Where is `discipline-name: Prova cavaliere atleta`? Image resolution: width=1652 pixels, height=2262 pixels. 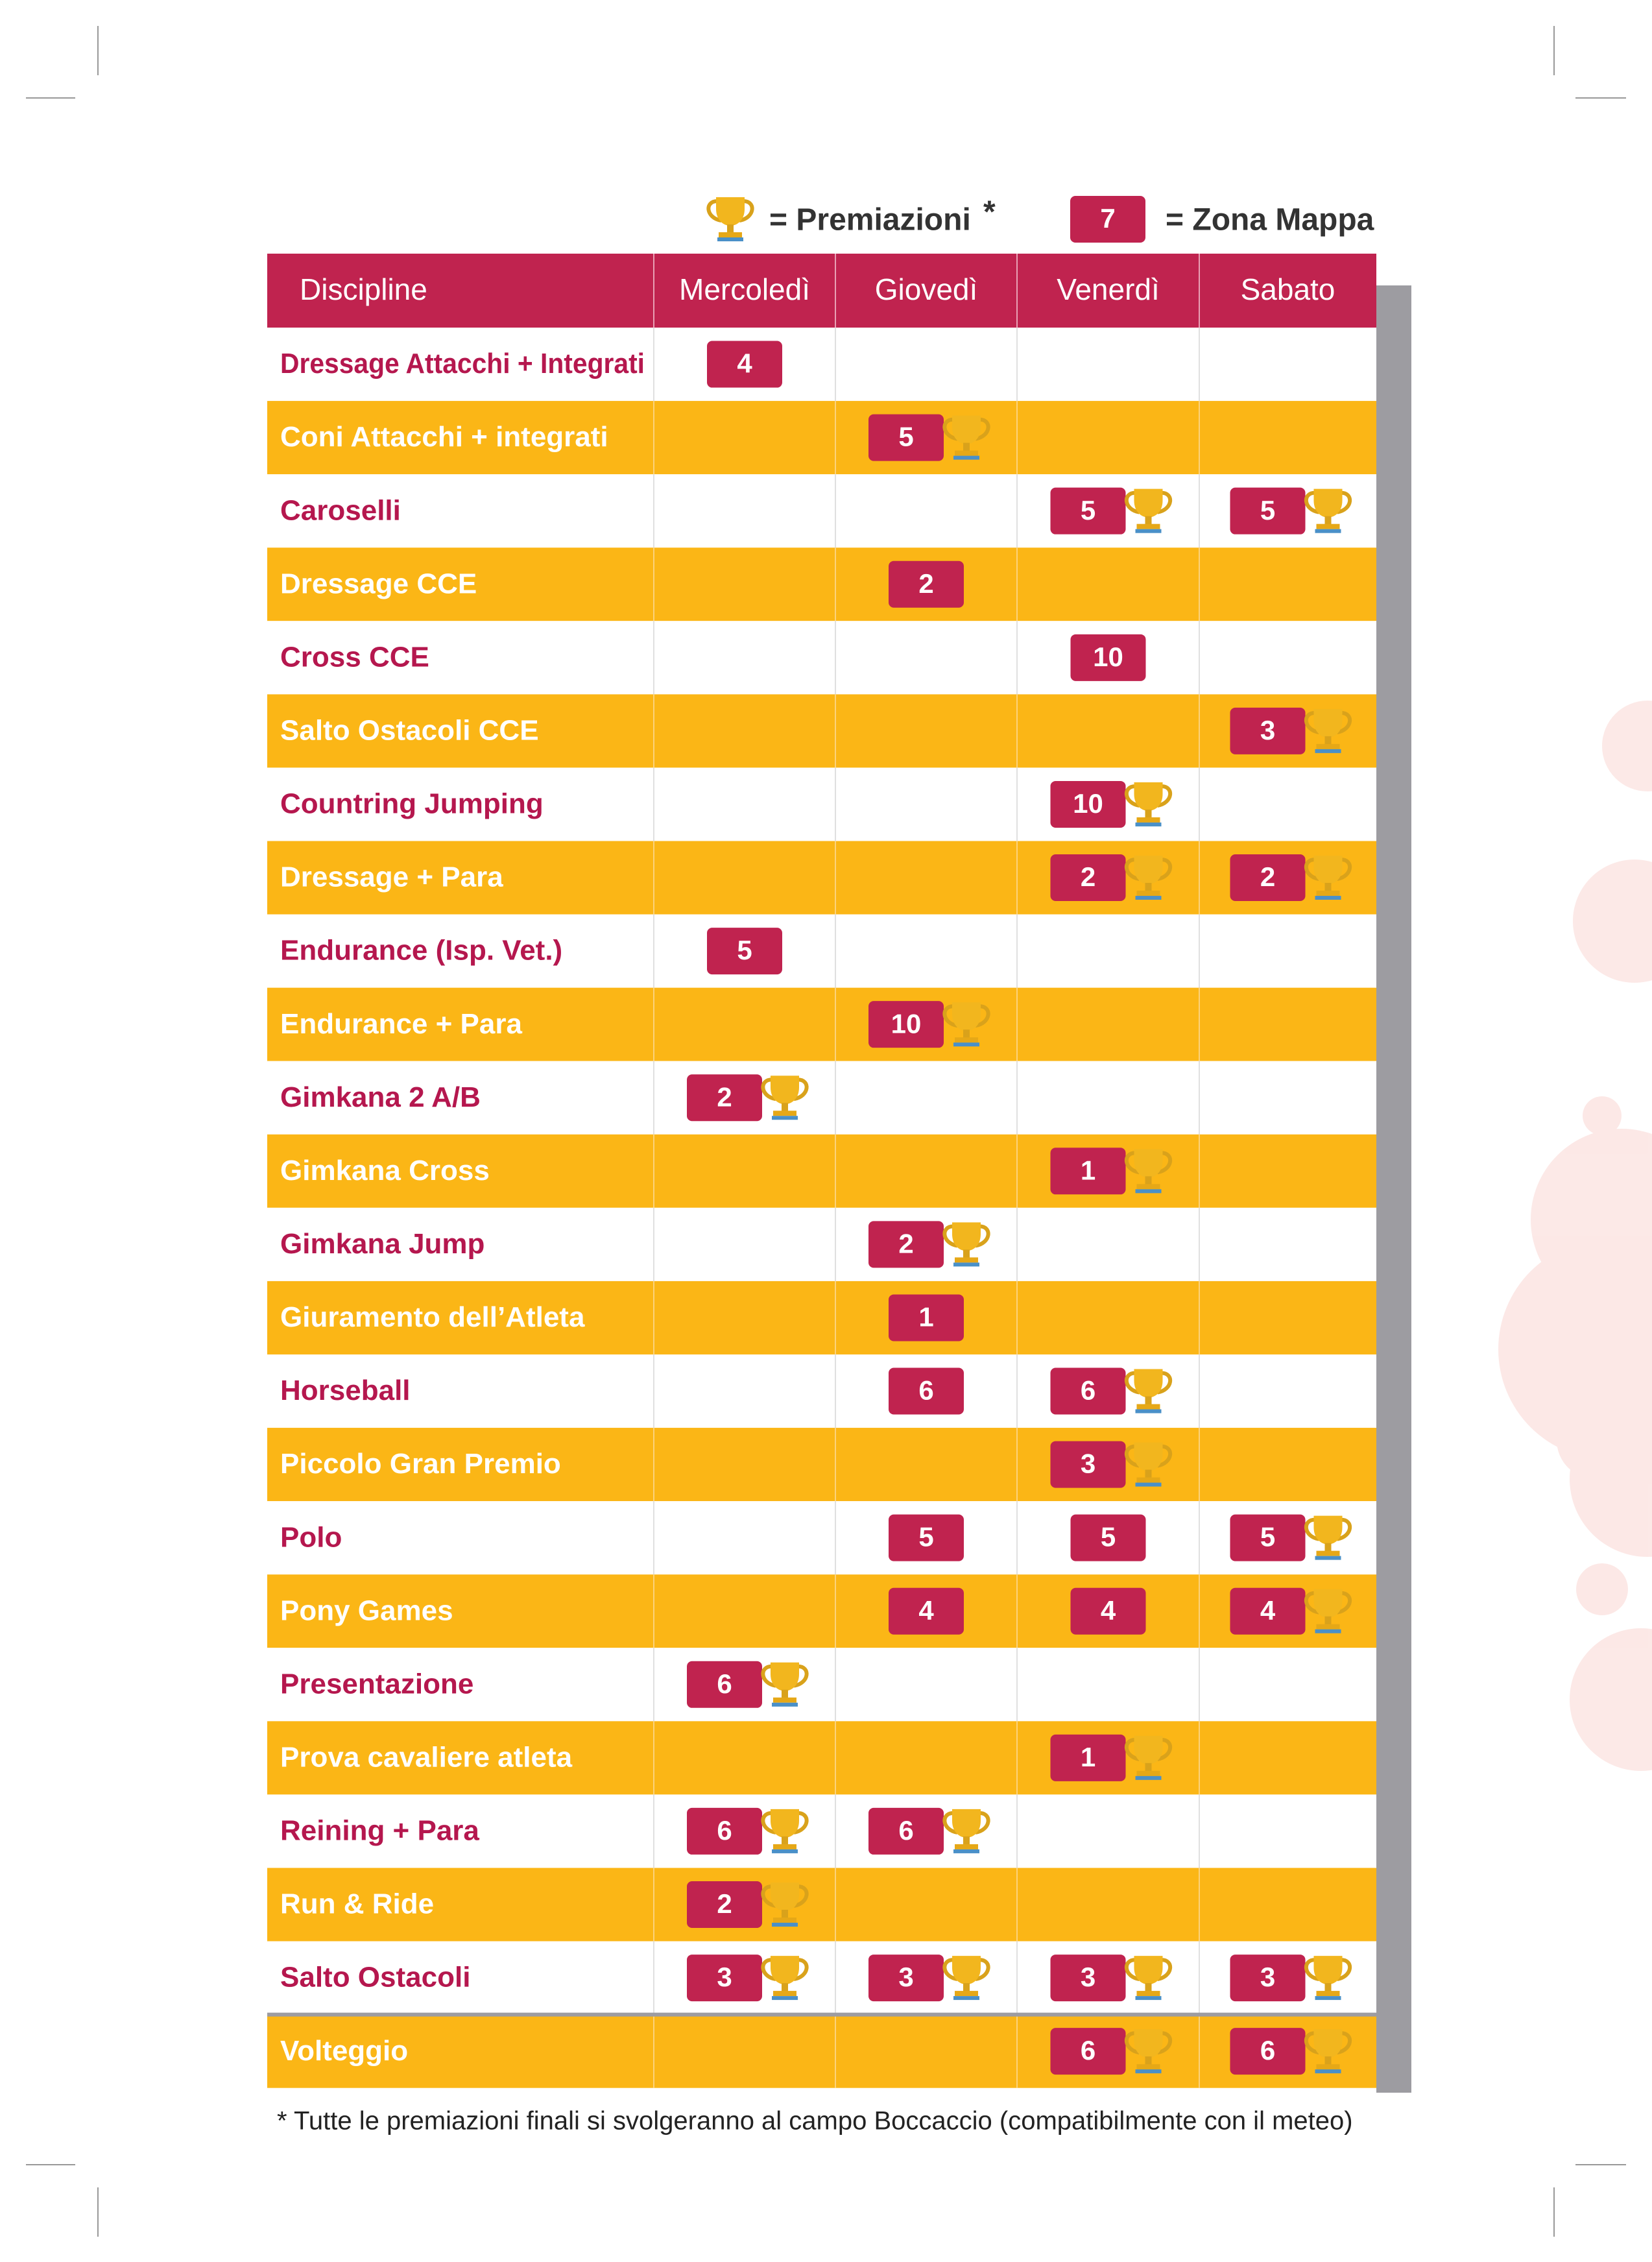 discipline-name: Prova cavaliere atleta is located at coordinates (426, 1757).